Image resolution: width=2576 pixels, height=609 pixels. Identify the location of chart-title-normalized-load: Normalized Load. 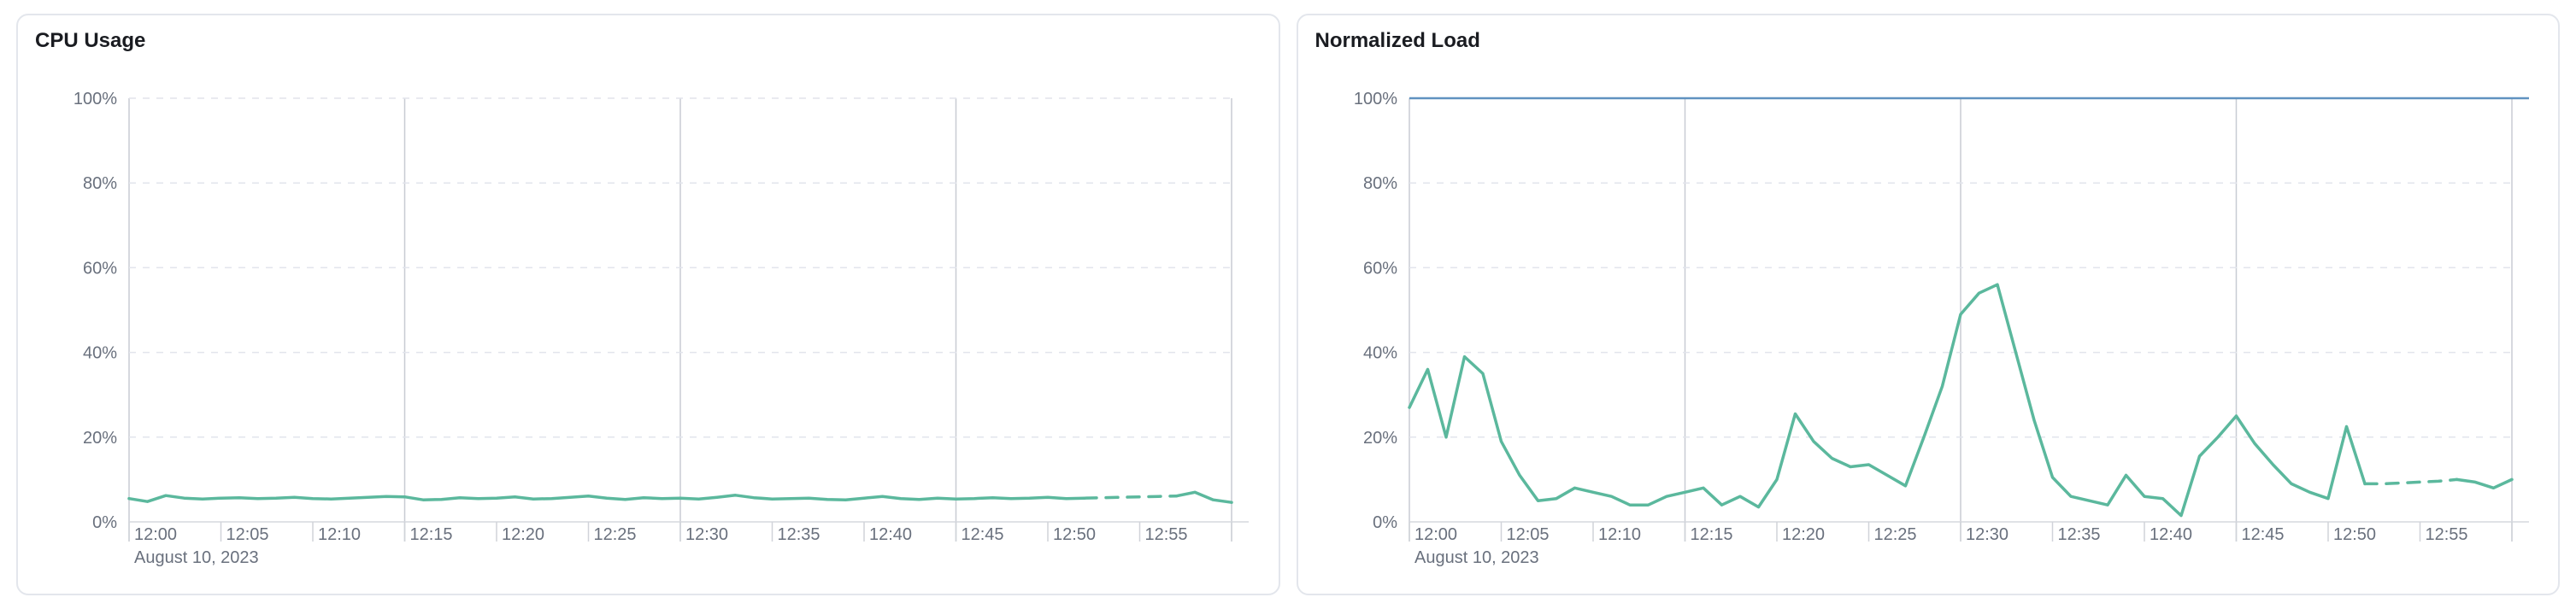
(1397, 40).